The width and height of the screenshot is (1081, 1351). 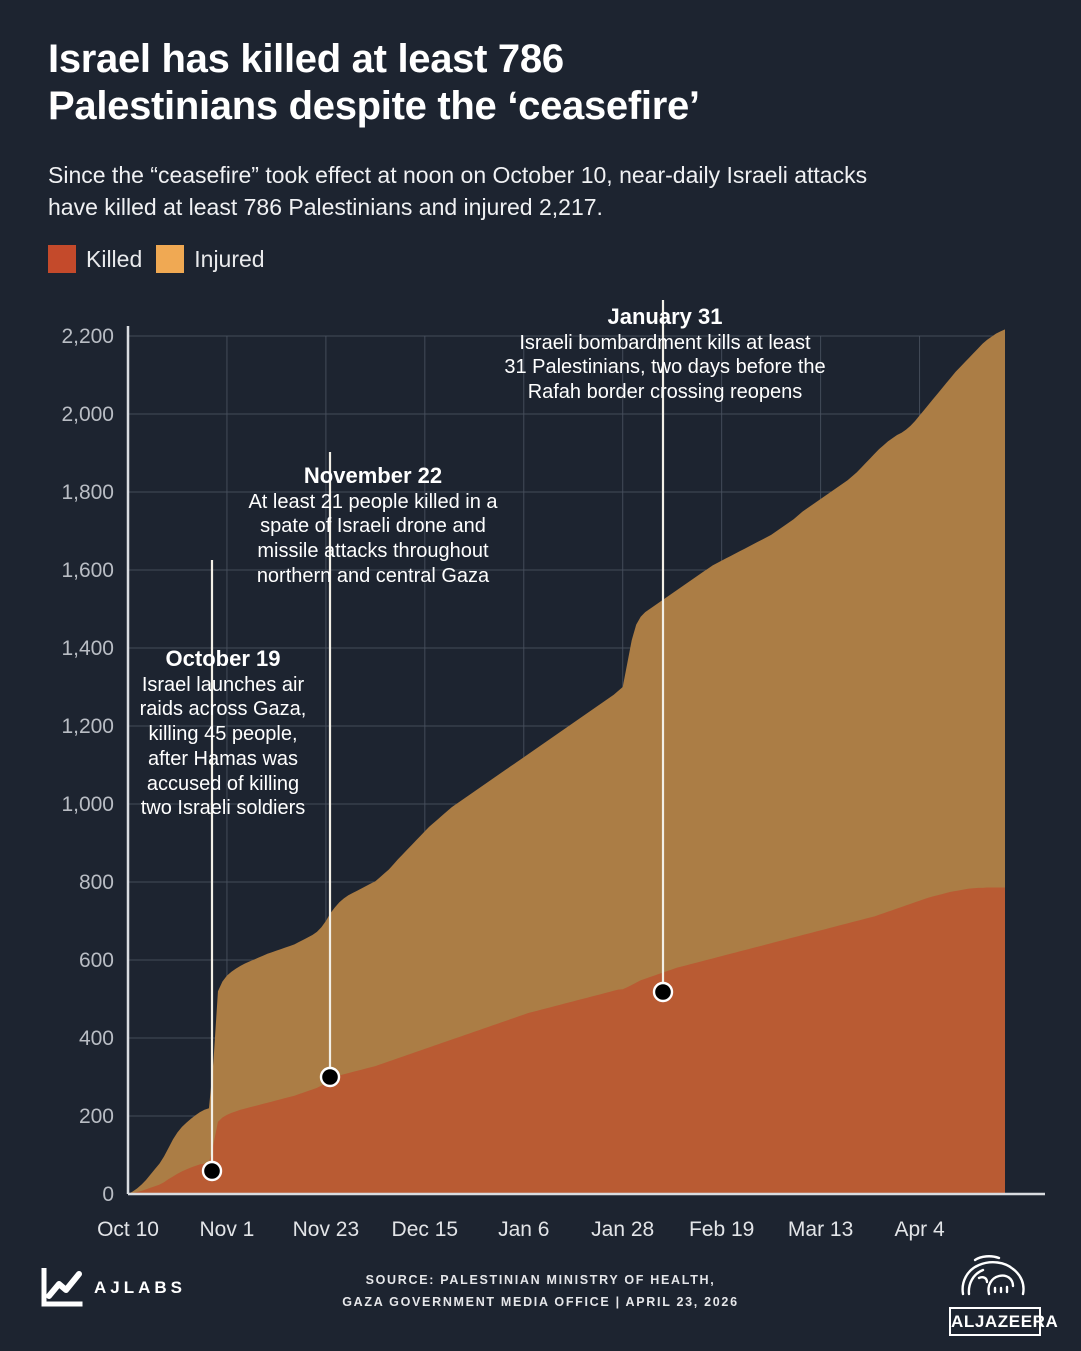 I want to click on y-tick-label: 1,400, so click(x=87, y=648).